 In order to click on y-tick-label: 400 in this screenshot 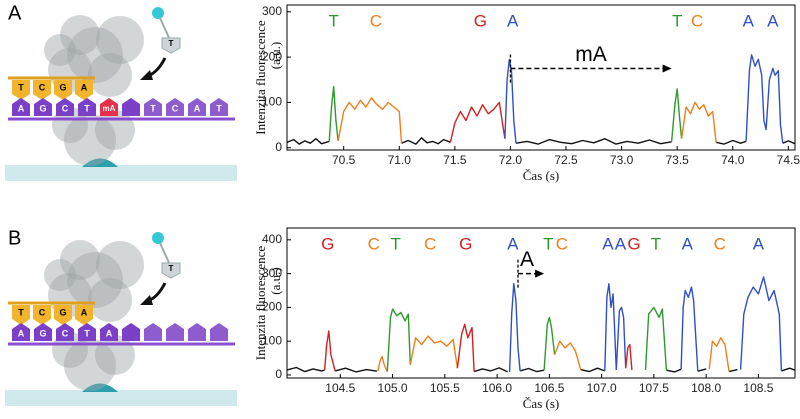, I will do `click(272, 239)`.